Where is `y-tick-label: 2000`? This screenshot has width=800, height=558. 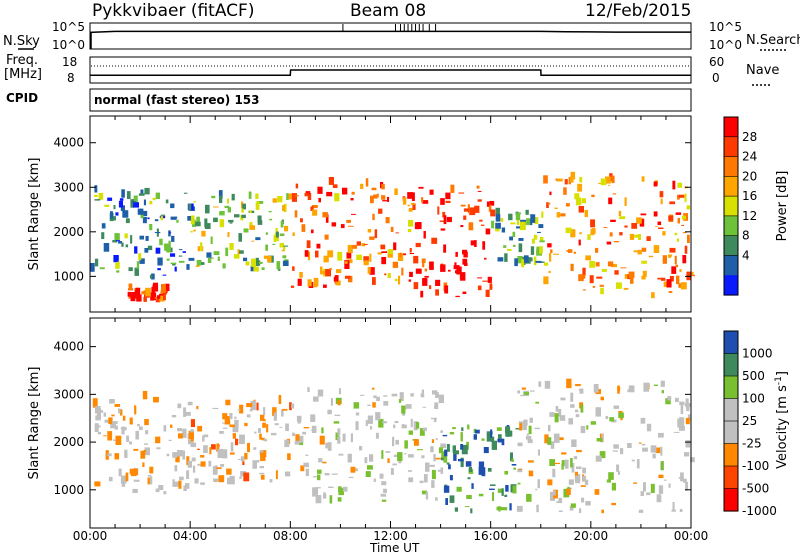
y-tick-label: 2000 is located at coordinates (68, 232).